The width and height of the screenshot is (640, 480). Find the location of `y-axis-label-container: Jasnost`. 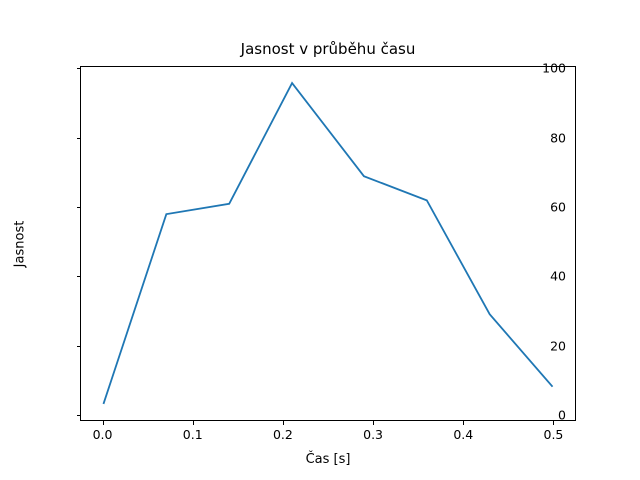

y-axis-label-container: Jasnost is located at coordinates (20, 243).